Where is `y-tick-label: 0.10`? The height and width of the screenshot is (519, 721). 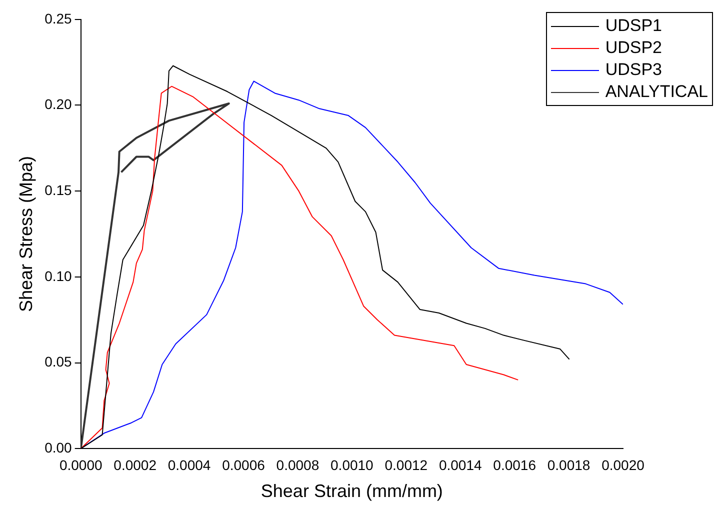
y-tick-label: 0.10 is located at coordinates (58, 276).